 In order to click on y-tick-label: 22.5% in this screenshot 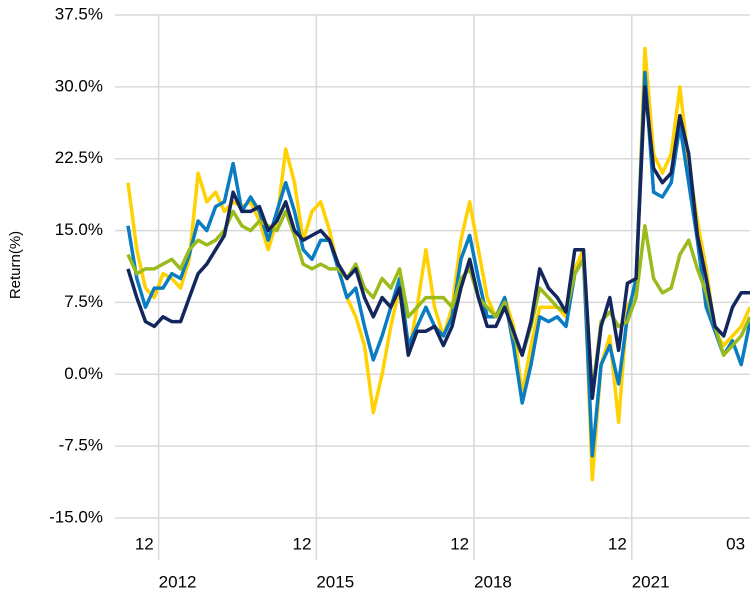, I will do `click(79, 157)`.